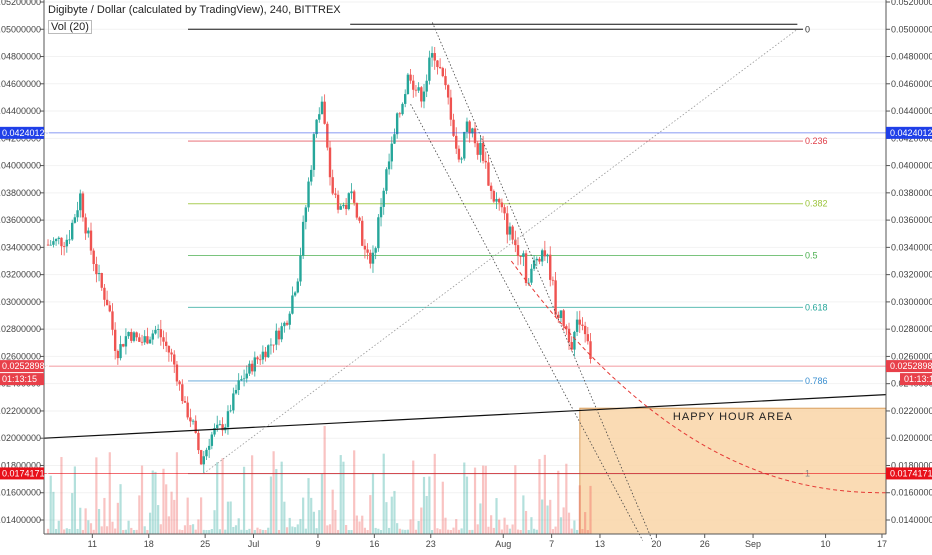 This screenshot has height=555, width=932. Describe the element at coordinates (911, 193) in the screenshot. I see `y-tick-label-right: 0.03800000` at that location.